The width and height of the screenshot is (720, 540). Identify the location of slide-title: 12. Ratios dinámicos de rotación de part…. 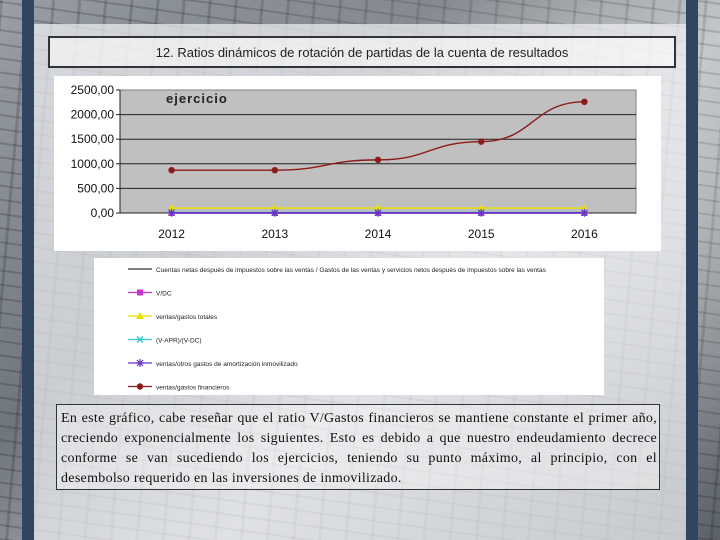
(362, 52).